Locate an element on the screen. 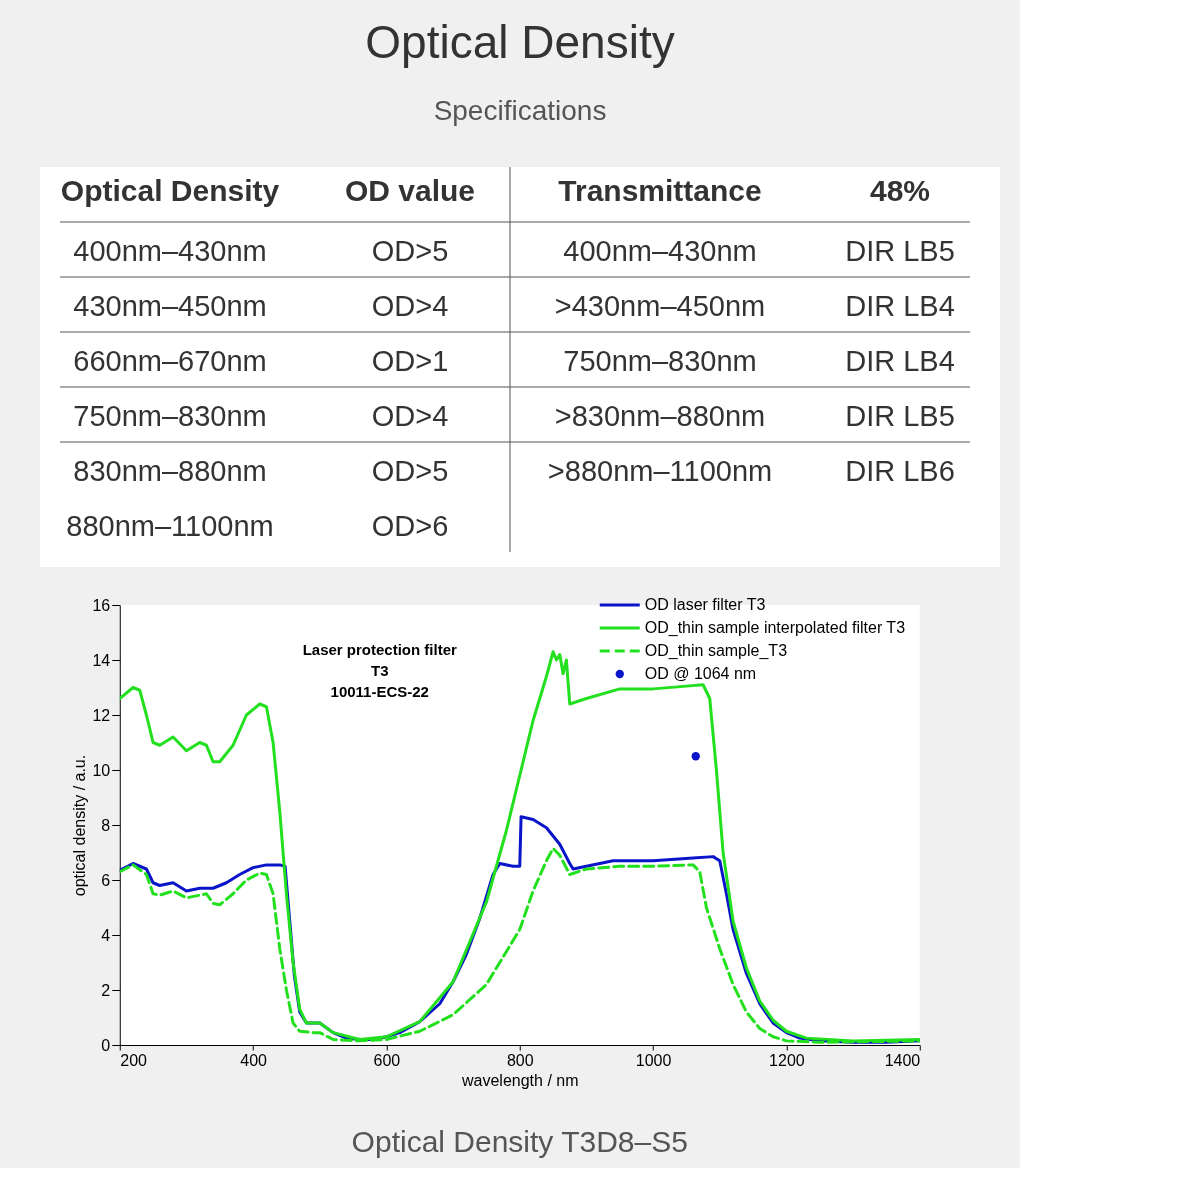 This screenshot has width=1200, height=1200. y-tick-label: 0 is located at coordinates (106, 1045).